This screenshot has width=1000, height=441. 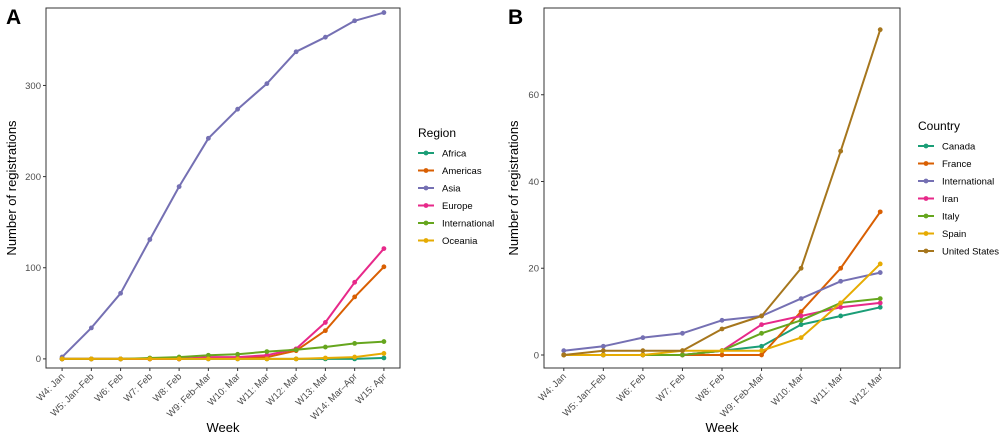 I want to click on y-tick-label: 200, so click(x=33, y=177).